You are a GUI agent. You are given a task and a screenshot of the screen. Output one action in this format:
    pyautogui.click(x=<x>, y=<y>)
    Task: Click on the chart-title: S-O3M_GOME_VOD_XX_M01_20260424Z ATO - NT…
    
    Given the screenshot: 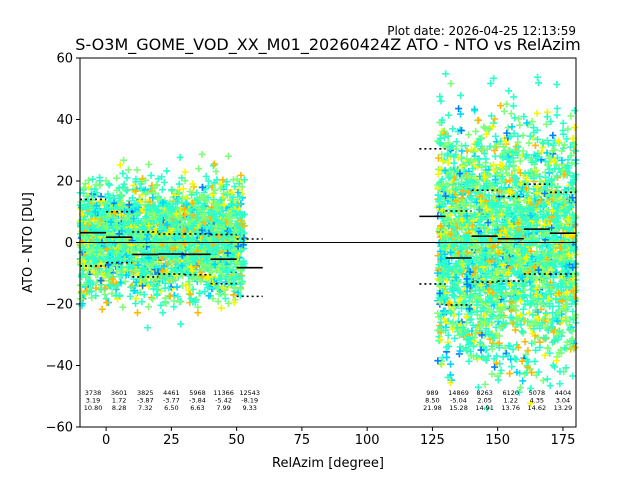 What is the action you would take?
    pyautogui.click(x=327, y=45)
    